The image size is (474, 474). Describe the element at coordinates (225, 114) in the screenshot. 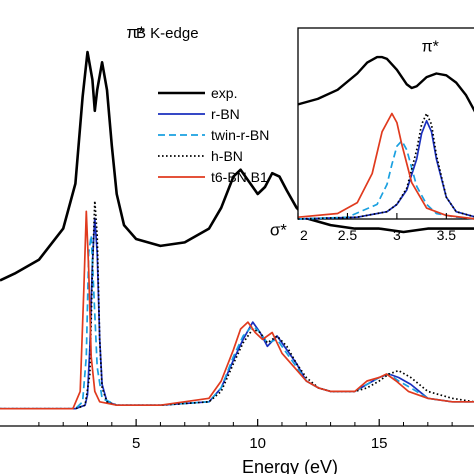

I see `legend-label-r-bn: r-BN` at that location.